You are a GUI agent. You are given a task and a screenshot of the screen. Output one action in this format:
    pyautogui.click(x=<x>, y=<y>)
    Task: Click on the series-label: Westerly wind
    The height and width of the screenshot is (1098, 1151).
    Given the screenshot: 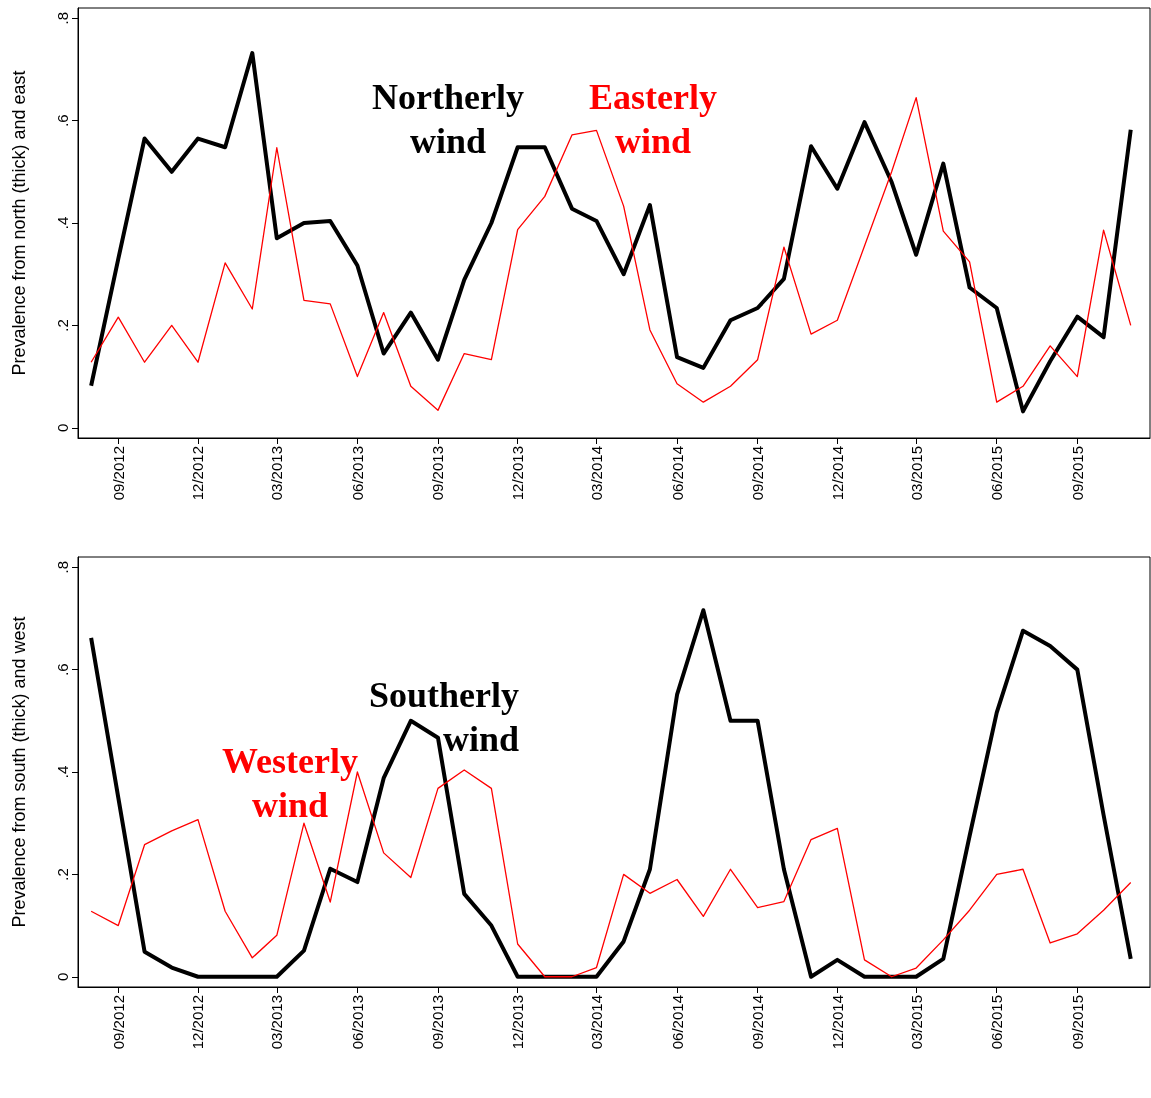 What is the action you would take?
    pyautogui.click(x=290, y=783)
    